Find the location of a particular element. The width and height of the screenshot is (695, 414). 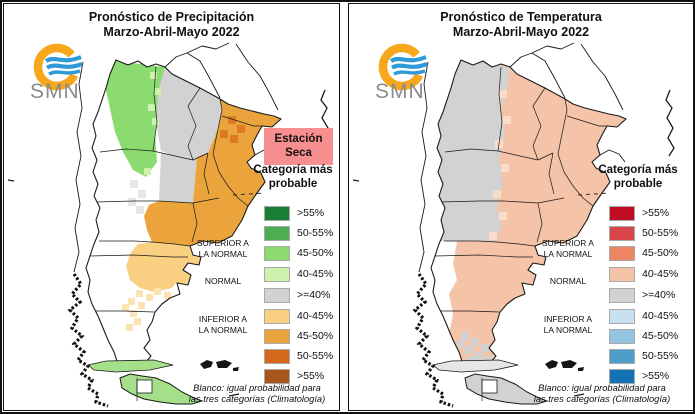

dry-season-line-2: Seca is located at coordinates (298, 152).